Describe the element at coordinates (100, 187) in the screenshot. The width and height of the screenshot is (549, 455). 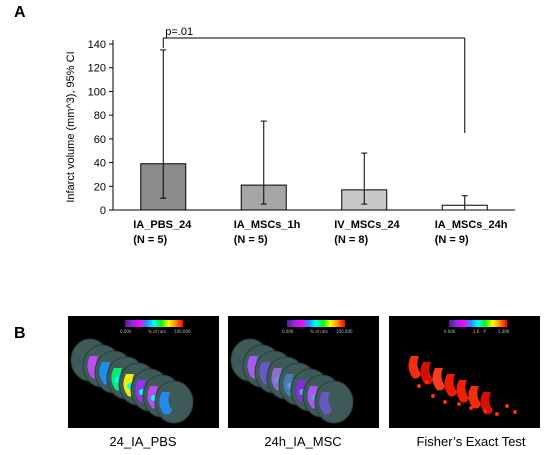
I see `y-tick-label: 20` at that location.